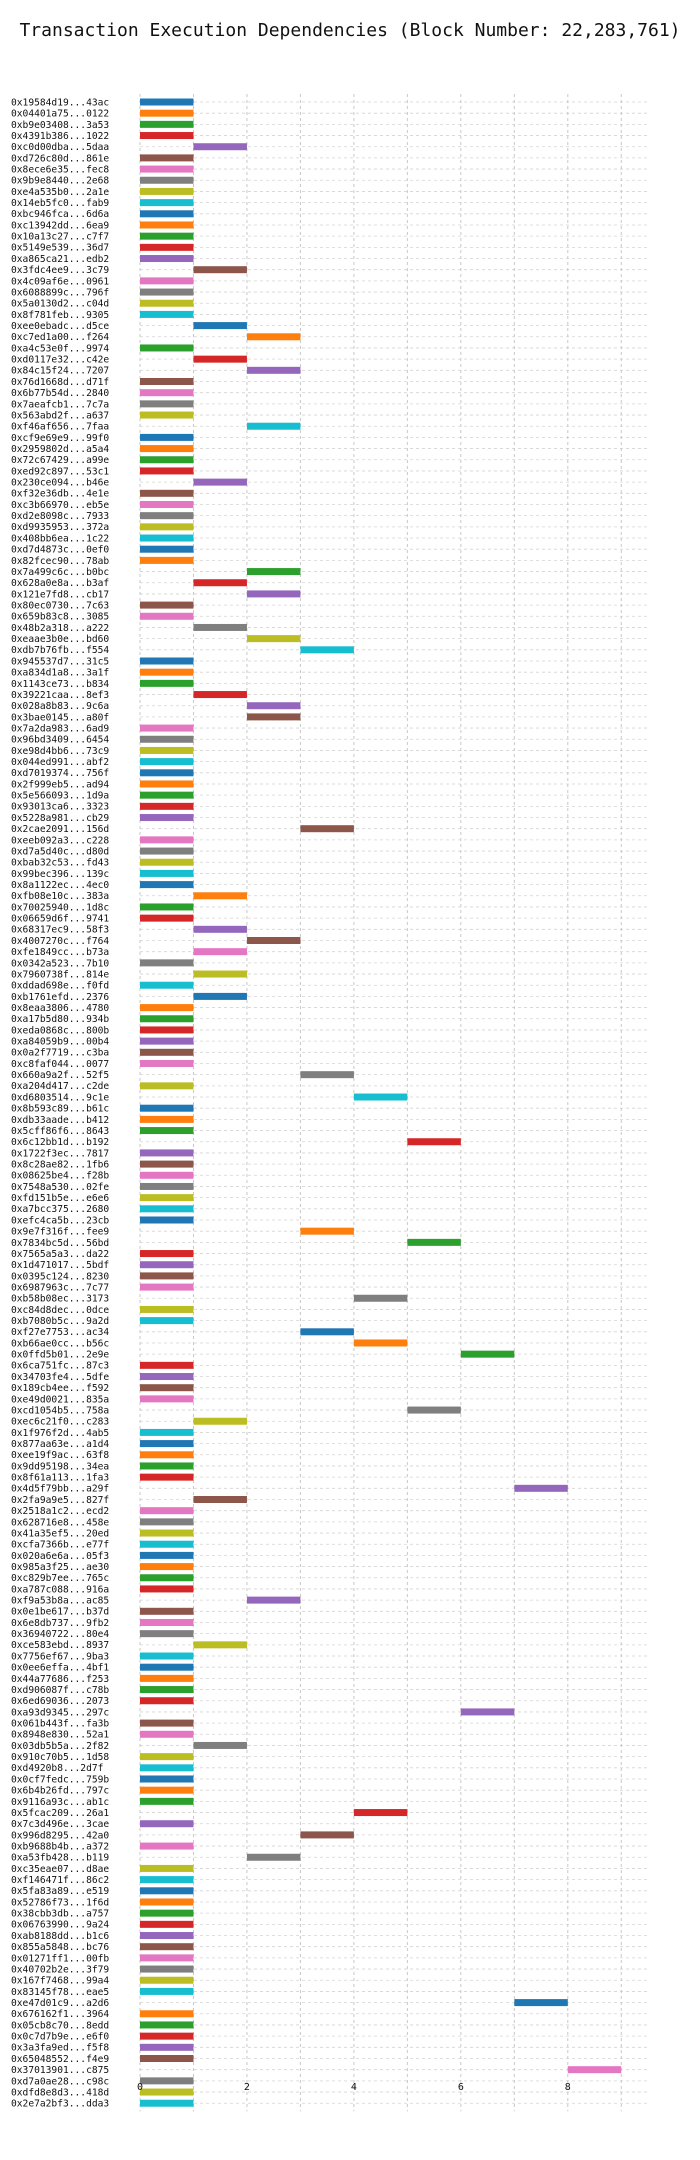 This screenshot has width=700, height=2160. I want to click on transaction-label: 0x855a5848...bc76, so click(60, 1947).